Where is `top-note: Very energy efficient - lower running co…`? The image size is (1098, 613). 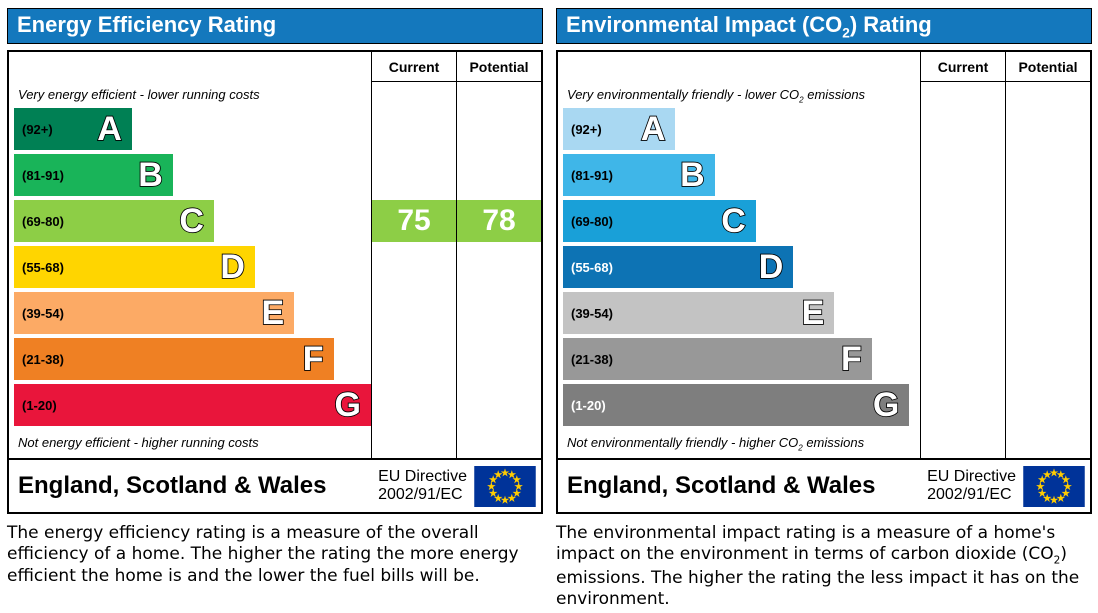
top-note: Very energy efficient - lower running co… is located at coordinates (139, 94).